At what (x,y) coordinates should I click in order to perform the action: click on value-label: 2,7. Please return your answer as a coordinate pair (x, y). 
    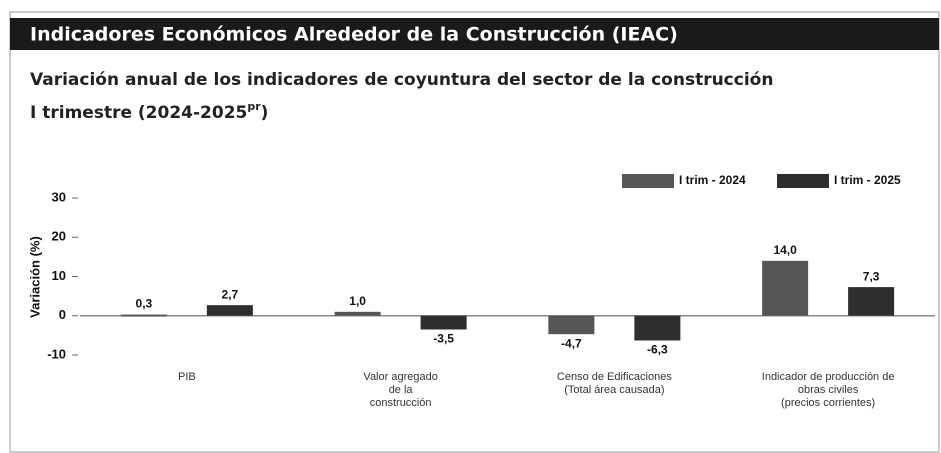
    Looking at the image, I should click on (230, 294).